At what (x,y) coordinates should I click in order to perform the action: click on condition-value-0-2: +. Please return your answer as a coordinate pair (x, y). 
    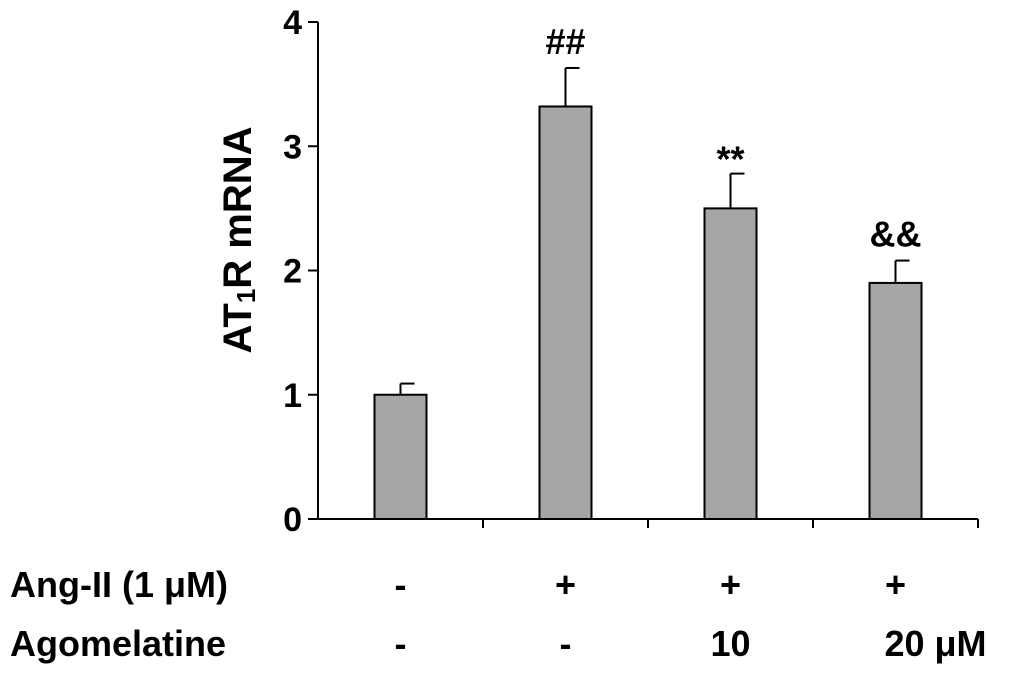
    Looking at the image, I should click on (730, 584).